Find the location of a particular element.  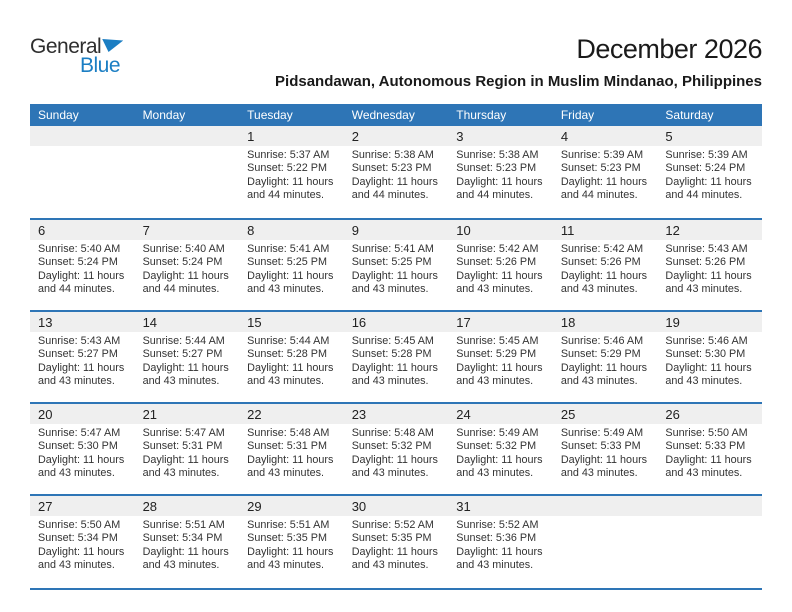

sunrise-text: Sunrise: 5:38 AM is located at coordinates (392, 155).